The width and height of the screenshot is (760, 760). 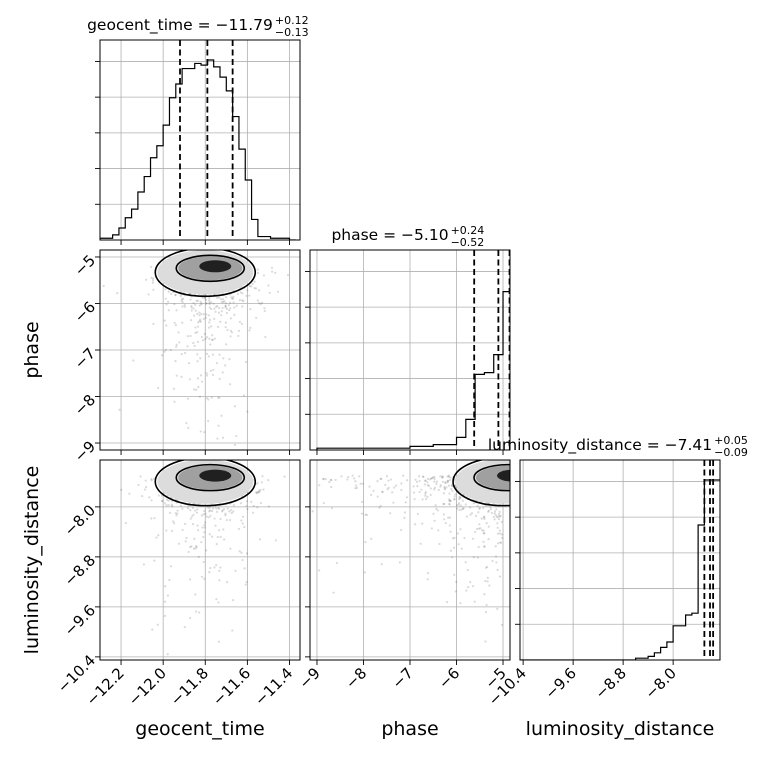 I want to click on contour-inner, so click(x=491, y=477).